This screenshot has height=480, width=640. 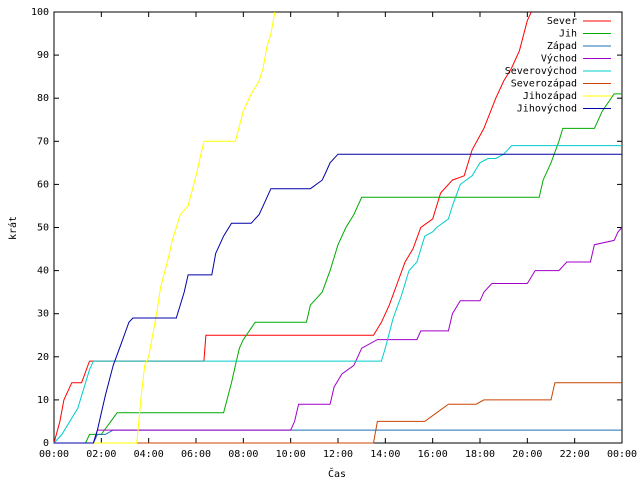 I want to click on y-tick-label: 40, so click(x=43, y=271).